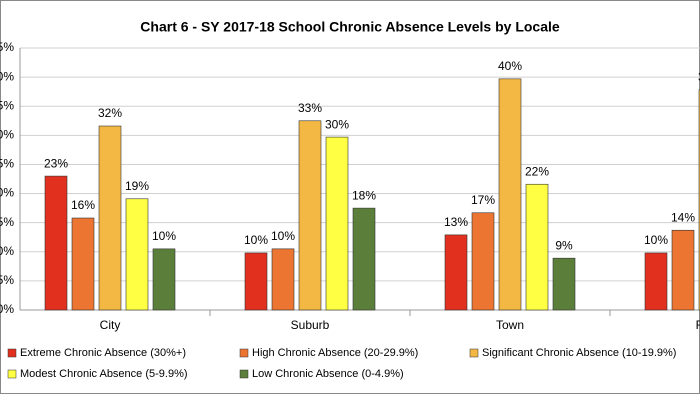 This screenshot has width=700, height=400. What do you see at coordinates (337, 124) in the screenshot?
I see `data-label: 30%` at bounding box center [337, 124].